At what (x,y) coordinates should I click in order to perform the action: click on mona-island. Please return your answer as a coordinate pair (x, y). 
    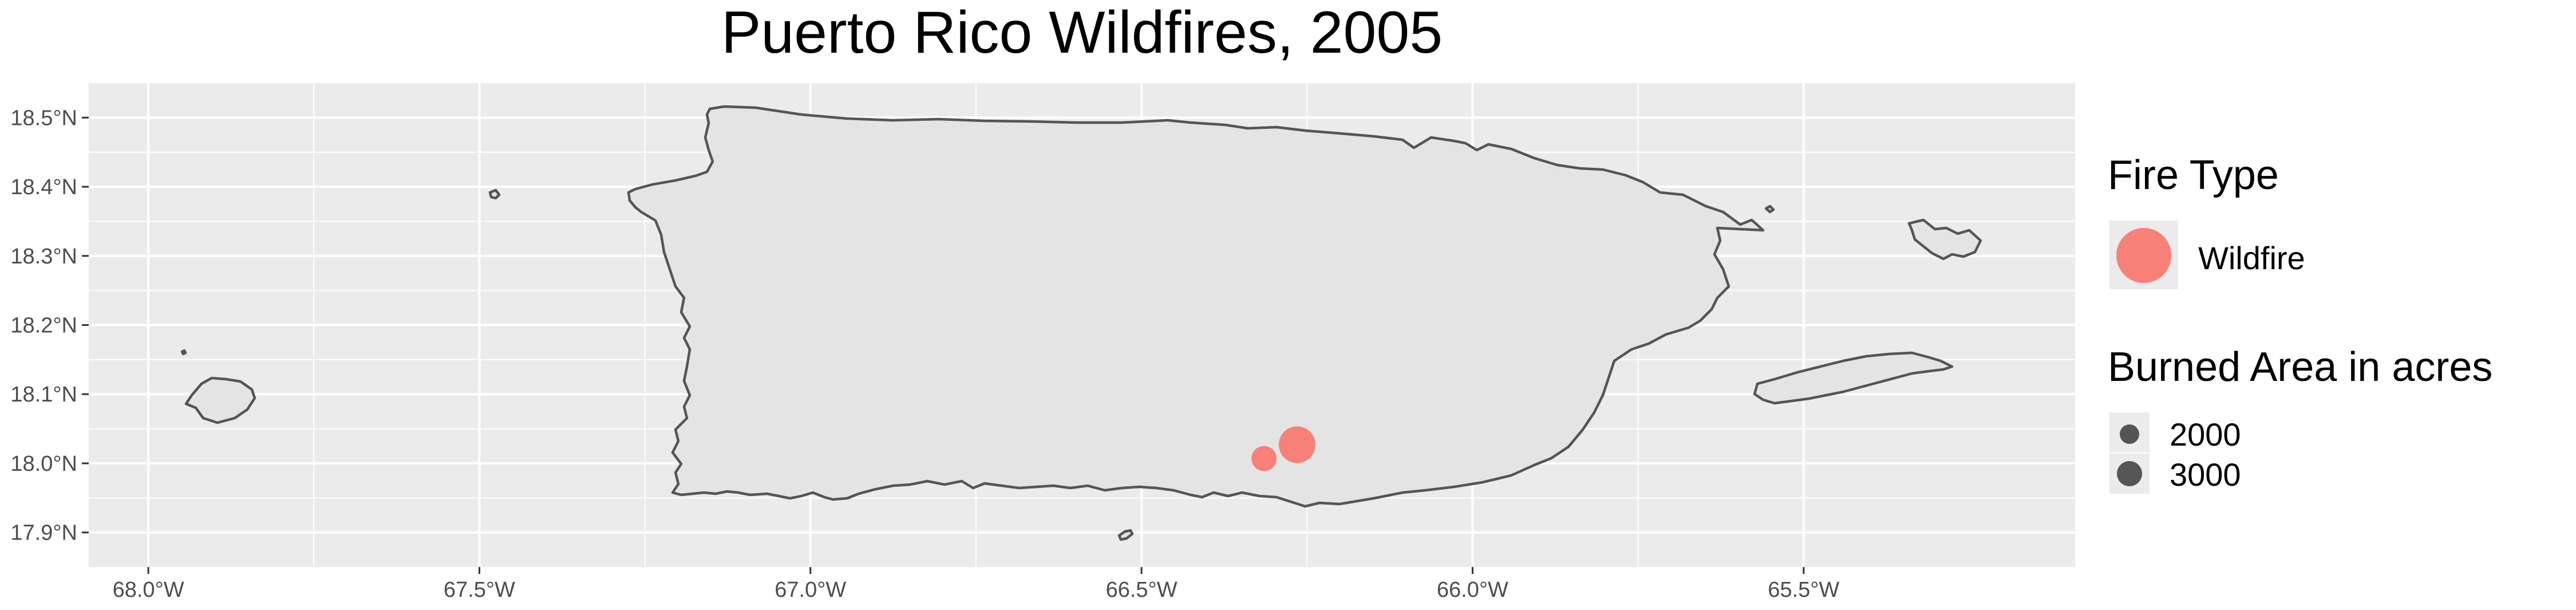
    Looking at the image, I should click on (220, 400).